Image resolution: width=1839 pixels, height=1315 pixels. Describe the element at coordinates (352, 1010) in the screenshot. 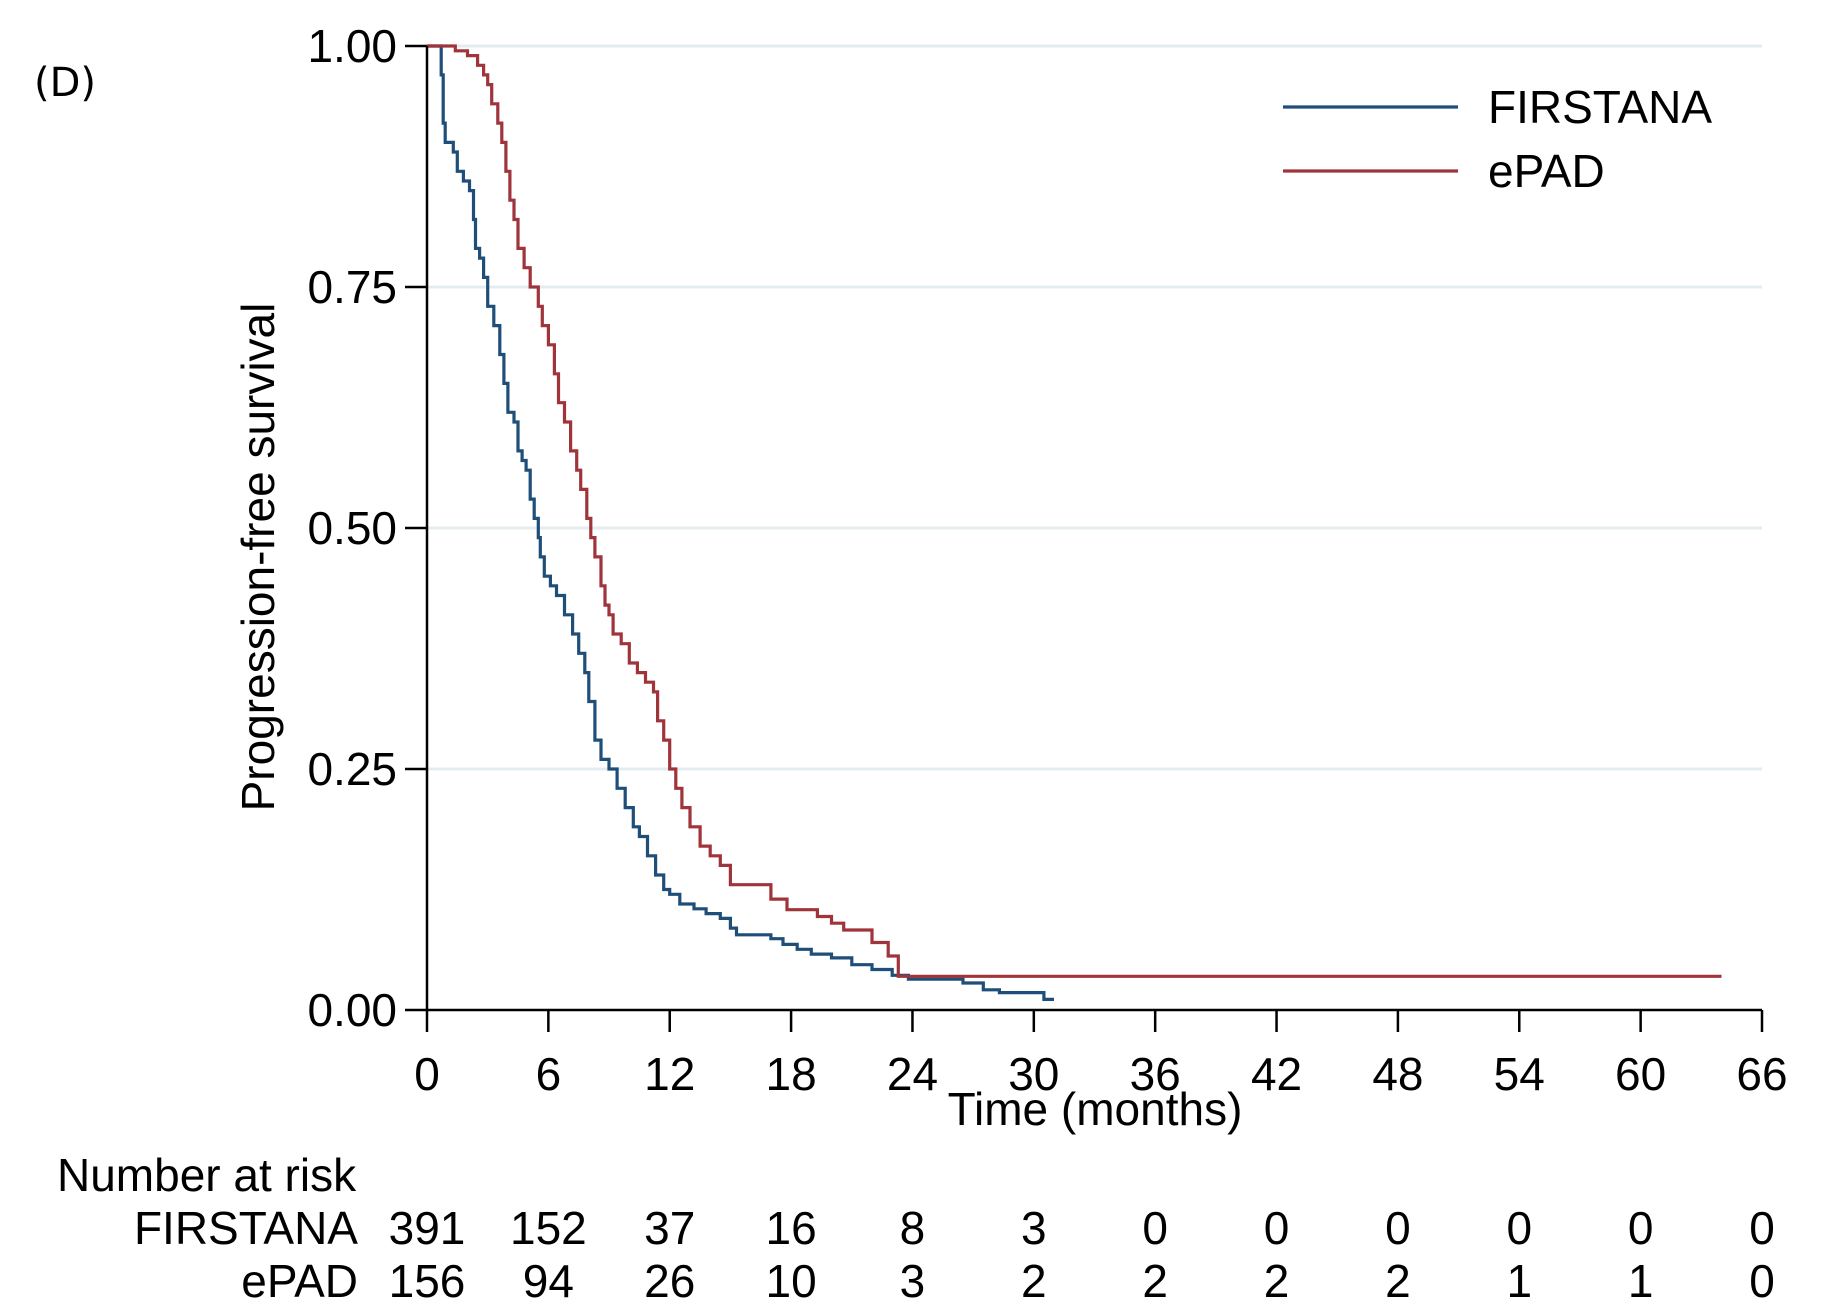

I see `y-tick-label: 0.00` at that location.